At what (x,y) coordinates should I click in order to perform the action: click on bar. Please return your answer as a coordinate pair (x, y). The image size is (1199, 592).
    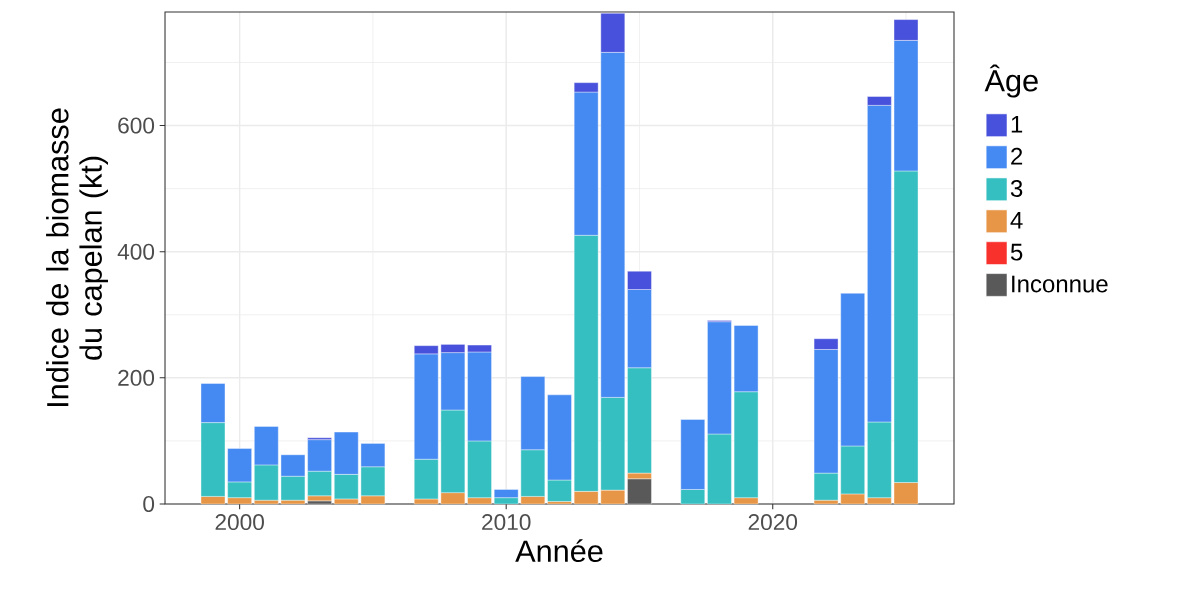
    Looking at the image, I should click on (639, 491).